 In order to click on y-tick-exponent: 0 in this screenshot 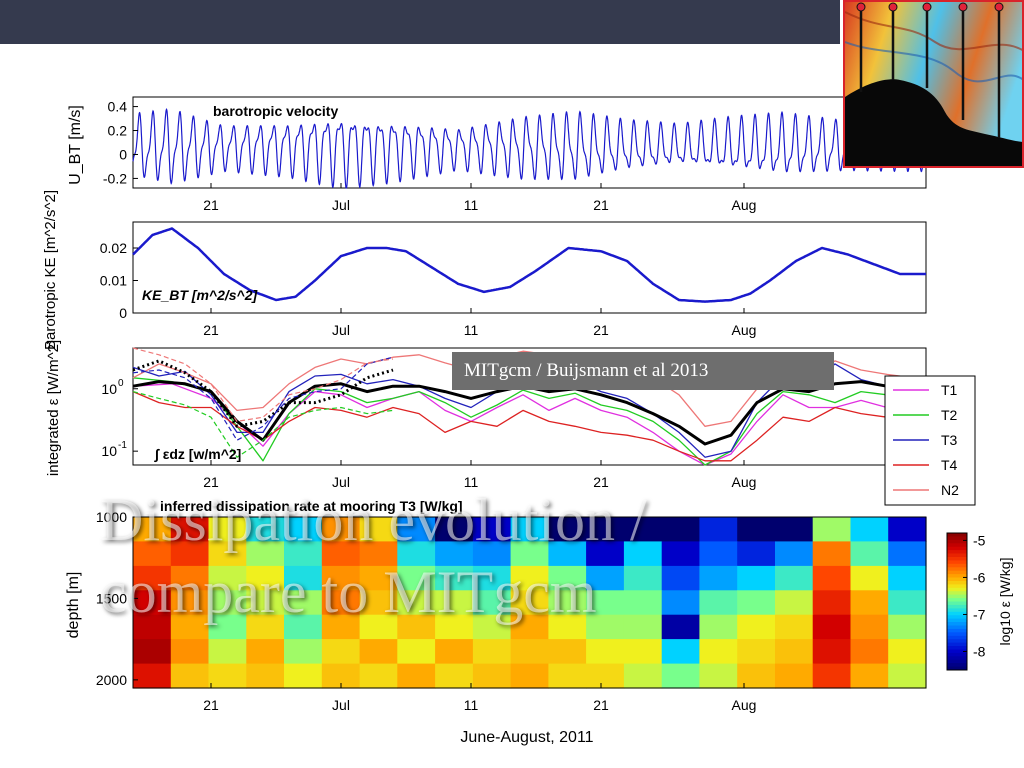, I will do `click(121, 383)`.